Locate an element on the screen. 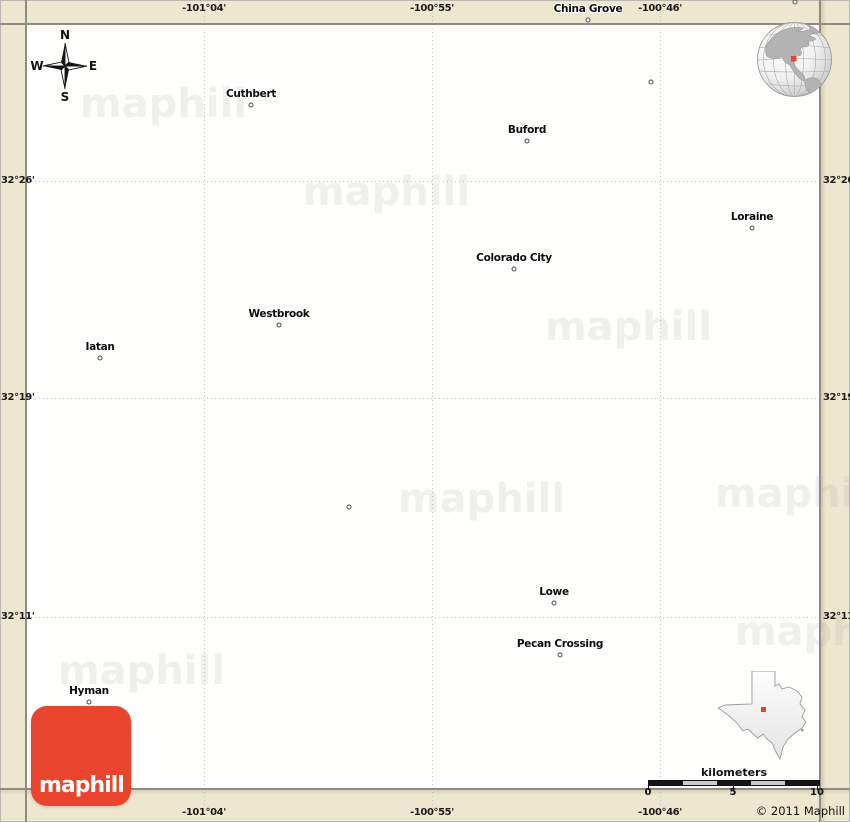  longitude-label-bottom: -101°04' is located at coordinates (204, 812).